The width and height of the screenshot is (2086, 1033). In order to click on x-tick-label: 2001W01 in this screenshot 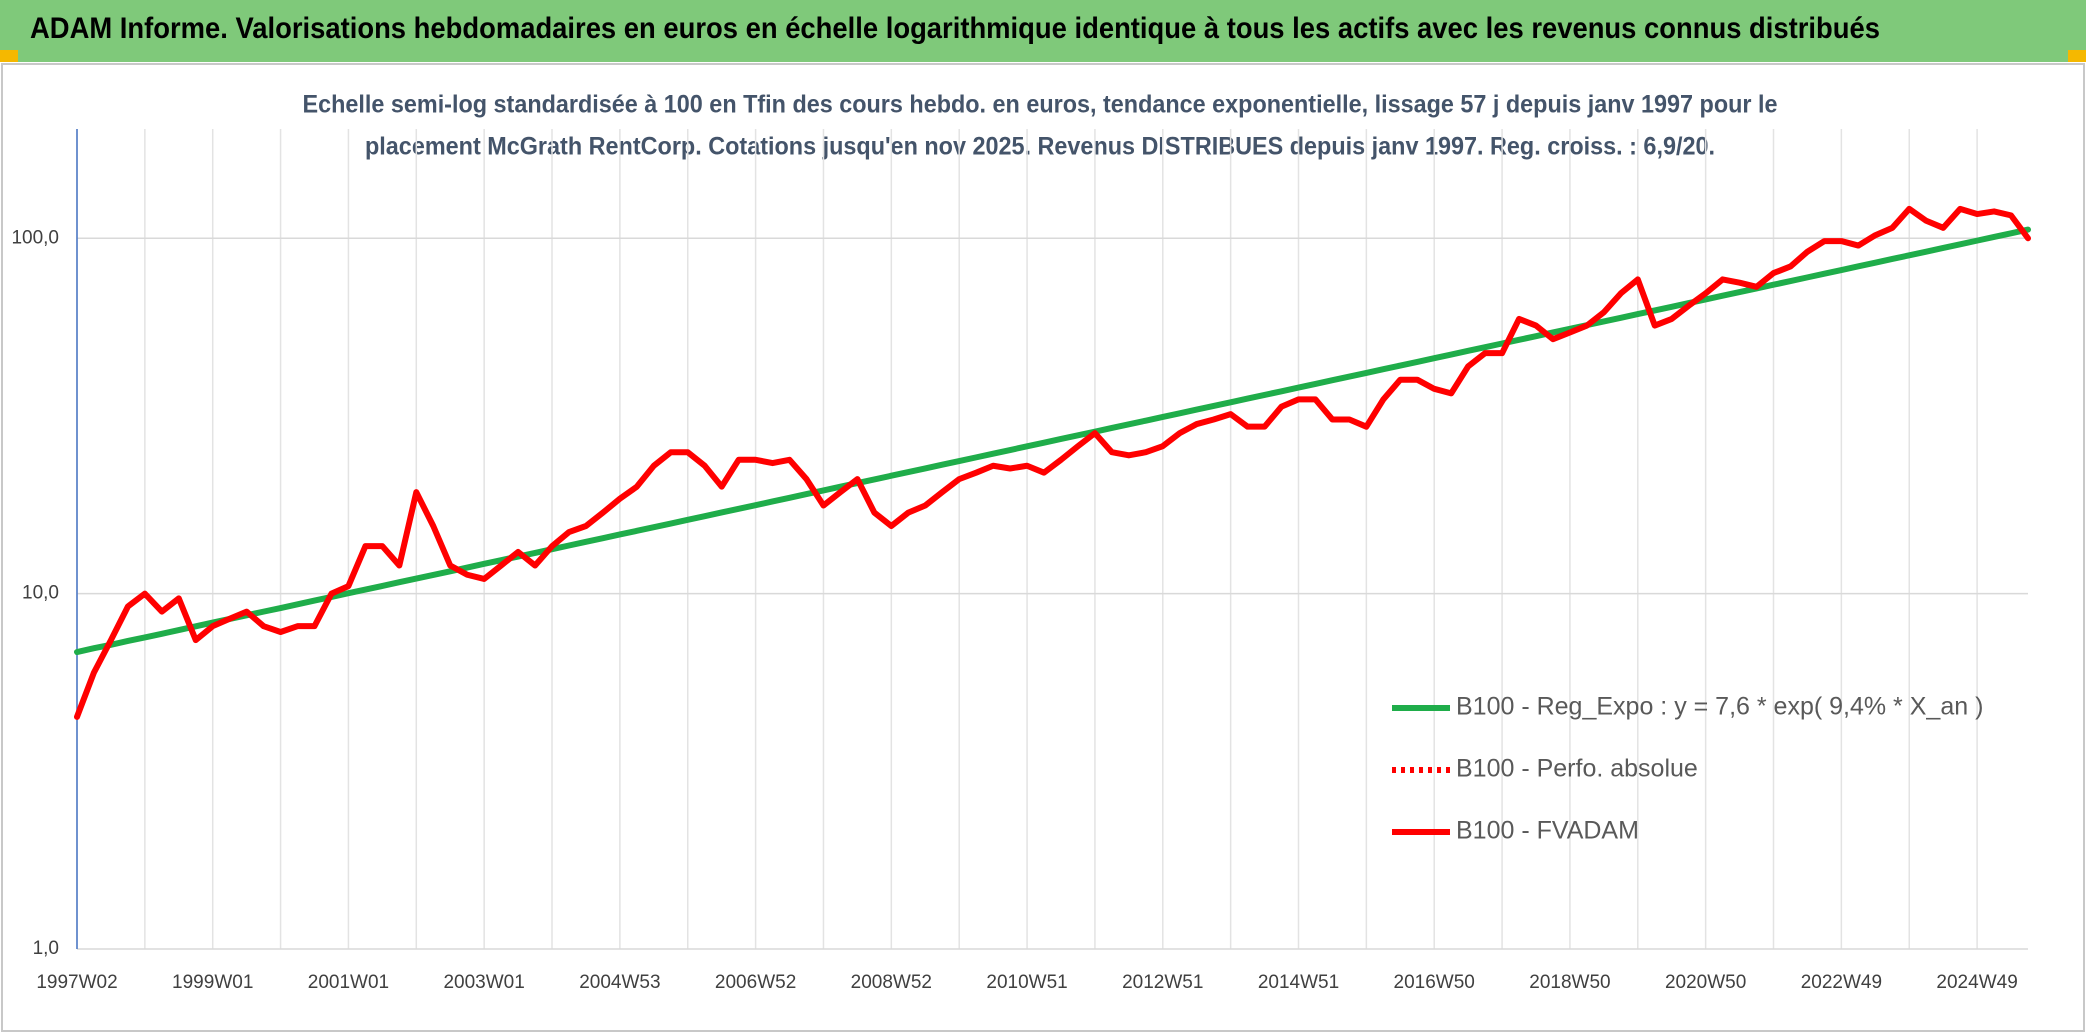, I will do `click(348, 982)`.